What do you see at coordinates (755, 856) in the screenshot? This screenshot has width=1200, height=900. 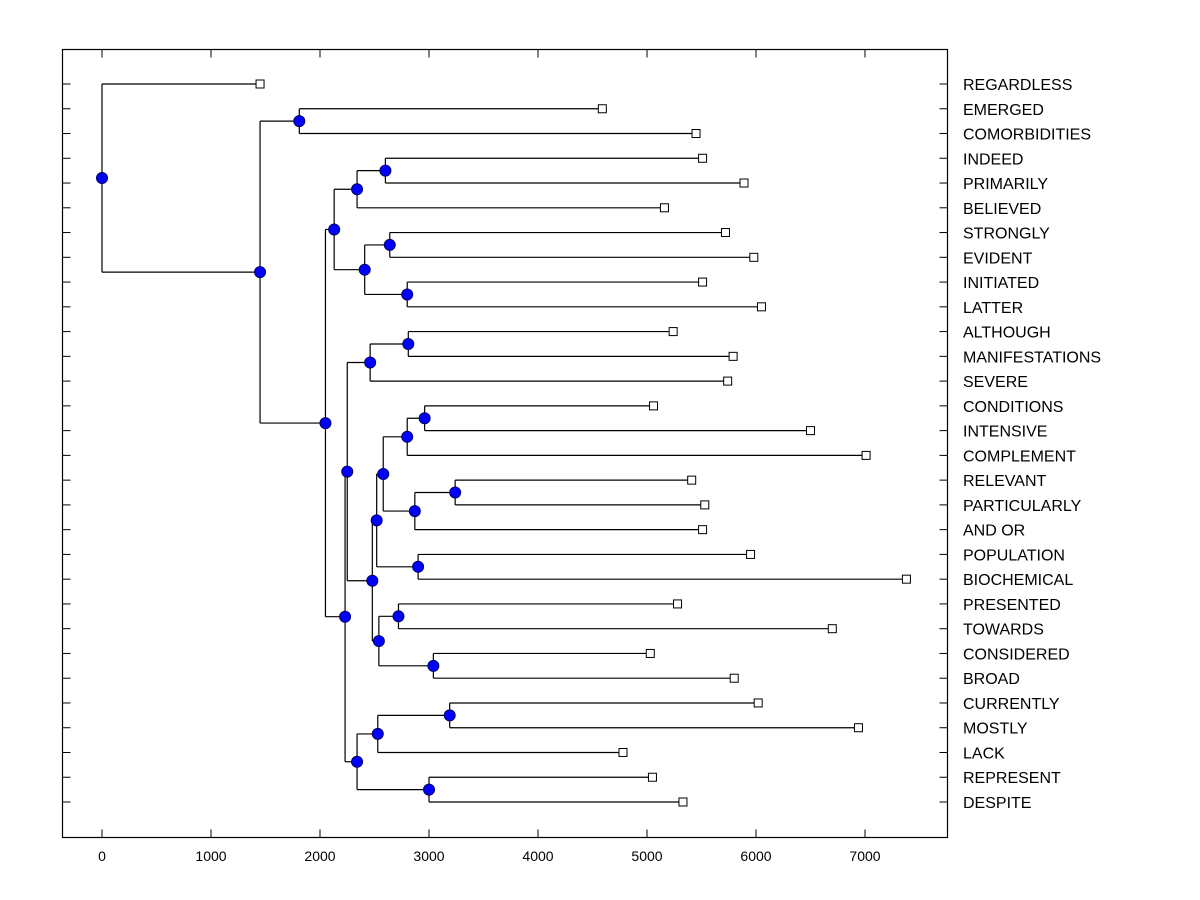 I see `x-tick-label: 6000` at bounding box center [755, 856].